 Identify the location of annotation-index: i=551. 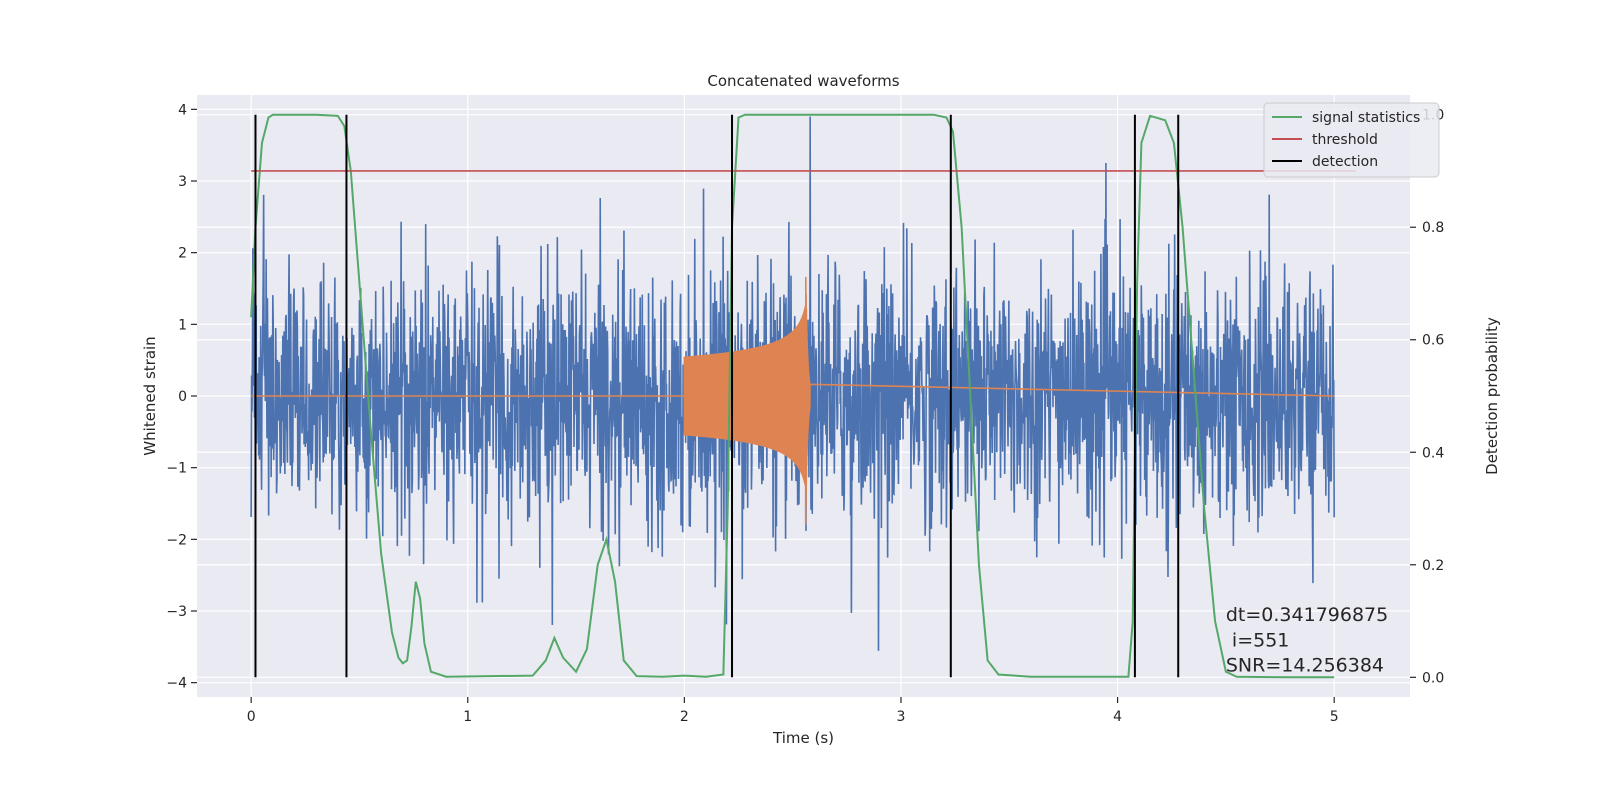
(1258, 640).